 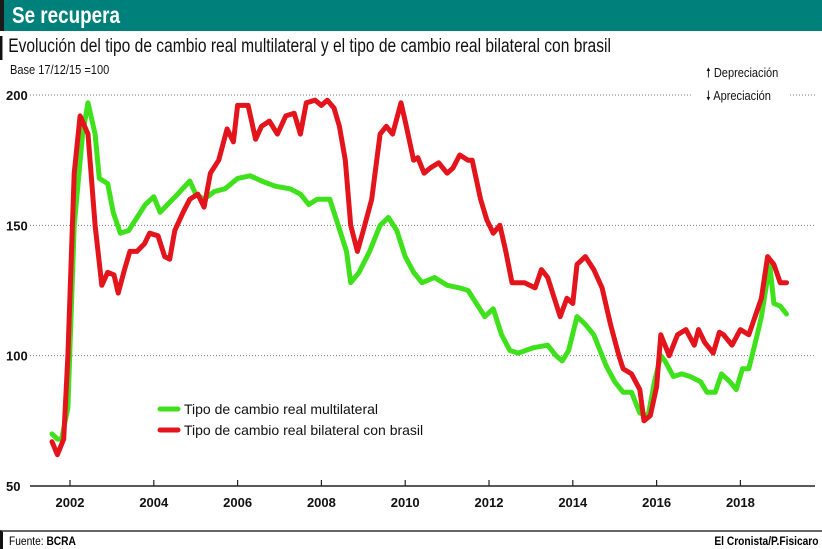 I want to click on x-tick-label: 2012, so click(x=489, y=502).